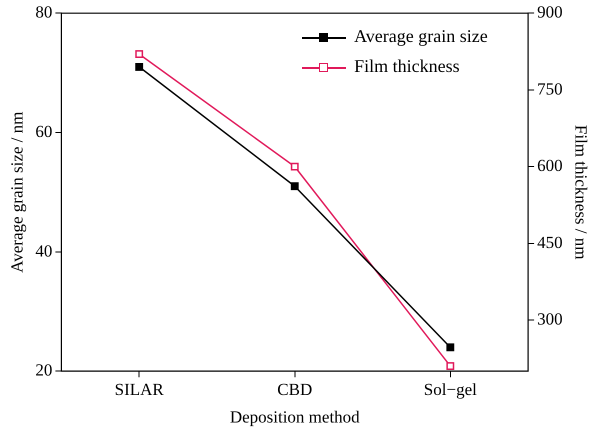  Describe the element at coordinates (451, 389) in the screenshot. I see `x-tick-label: Sol−gel` at that location.